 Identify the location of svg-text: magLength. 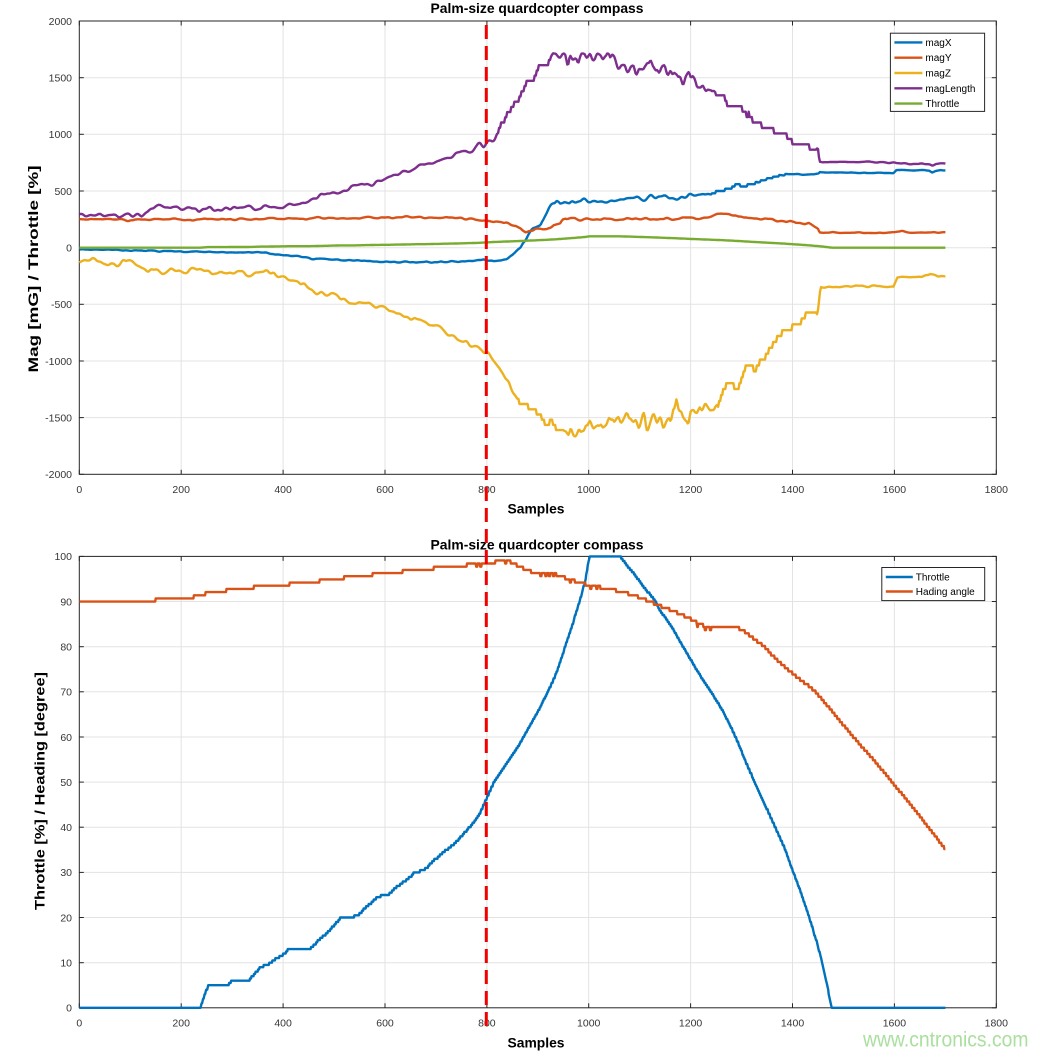
(950, 89).